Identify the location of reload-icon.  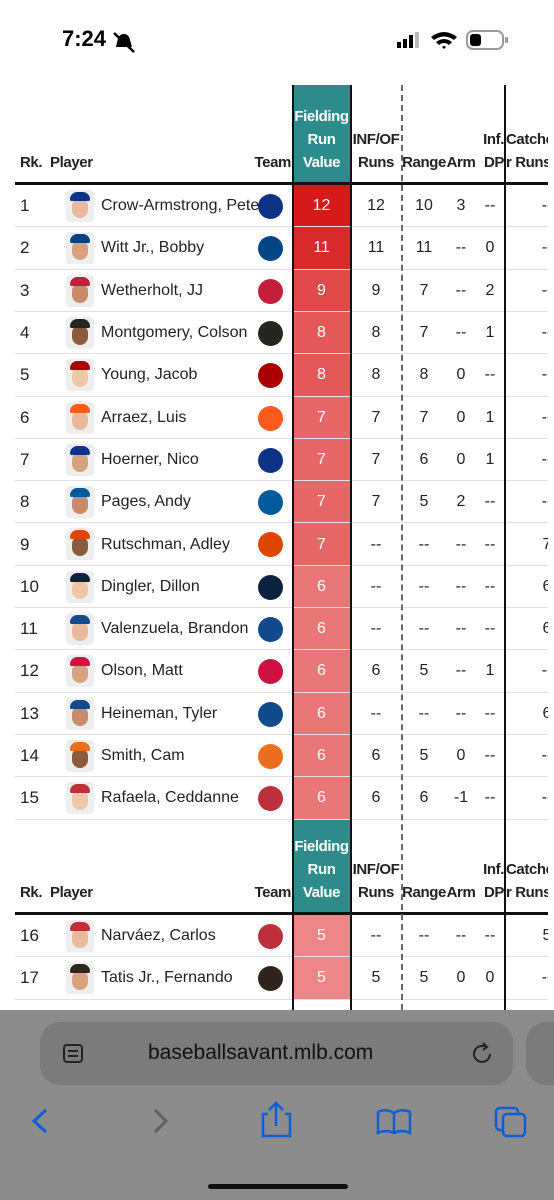
(483, 1054).